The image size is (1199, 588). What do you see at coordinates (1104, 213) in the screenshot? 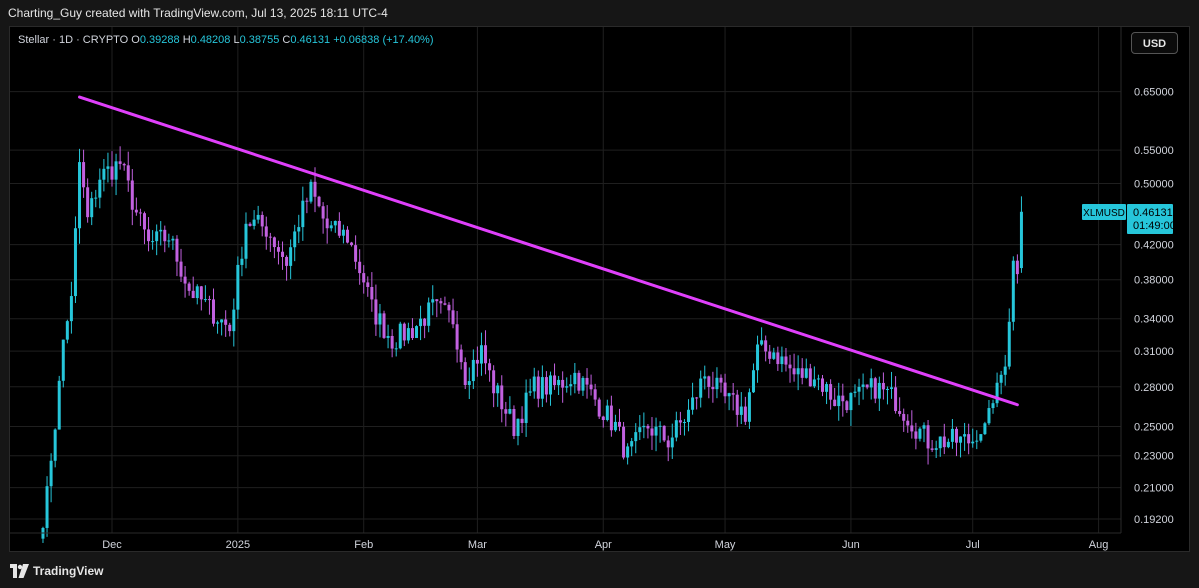
I see `ticker-label: XLMUSD` at bounding box center [1104, 213].